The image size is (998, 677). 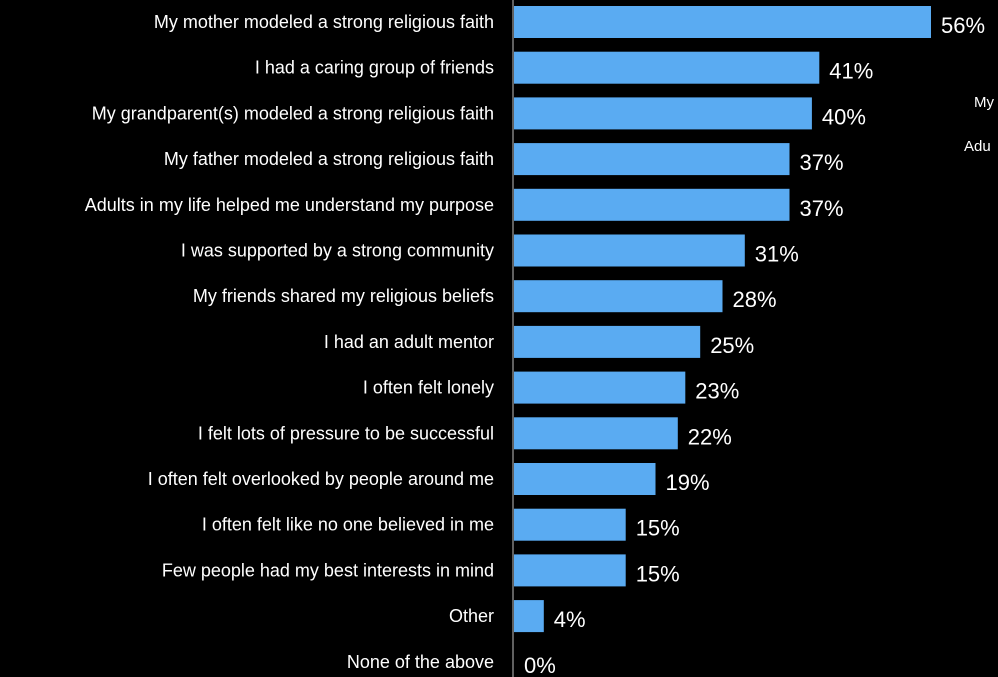 What do you see at coordinates (428, 388) in the screenshot?
I see `category-label-8: I often felt lonely` at bounding box center [428, 388].